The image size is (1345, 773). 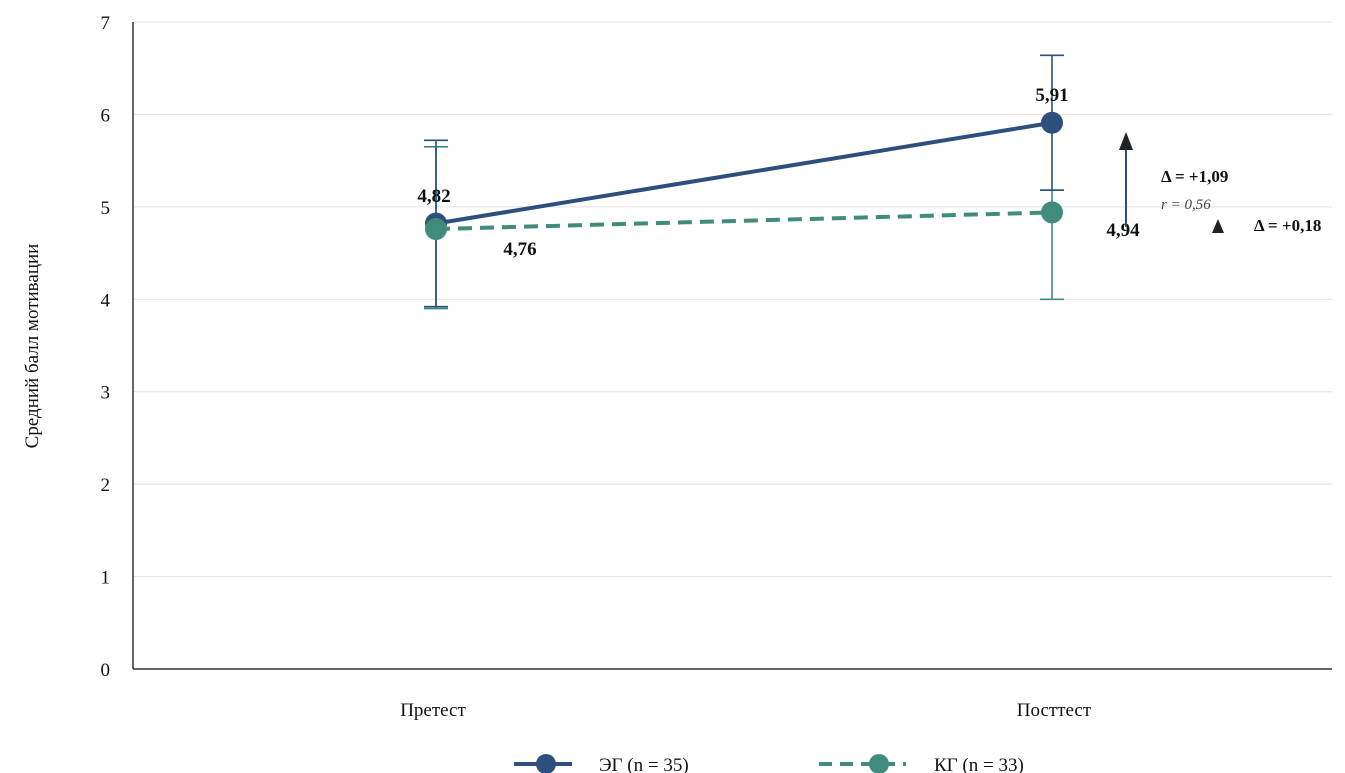 What do you see at coordinates (106, 300) in the screenshot?
I see `y-tick-label-4: 4` at bounding box center [106, 300].